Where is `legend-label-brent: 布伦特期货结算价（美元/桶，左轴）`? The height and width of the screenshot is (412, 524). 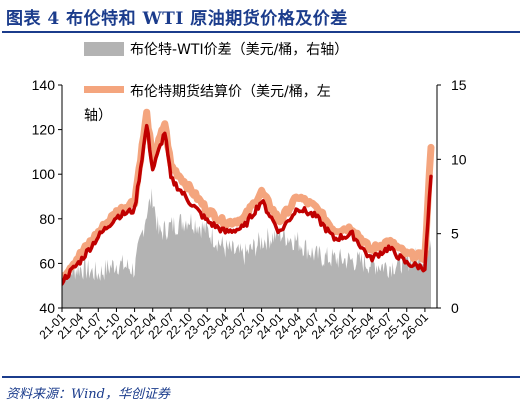
legend-label-brent: 布伦特期货结算价（美元/桶，左轴） is located at coordinates (207, 103).